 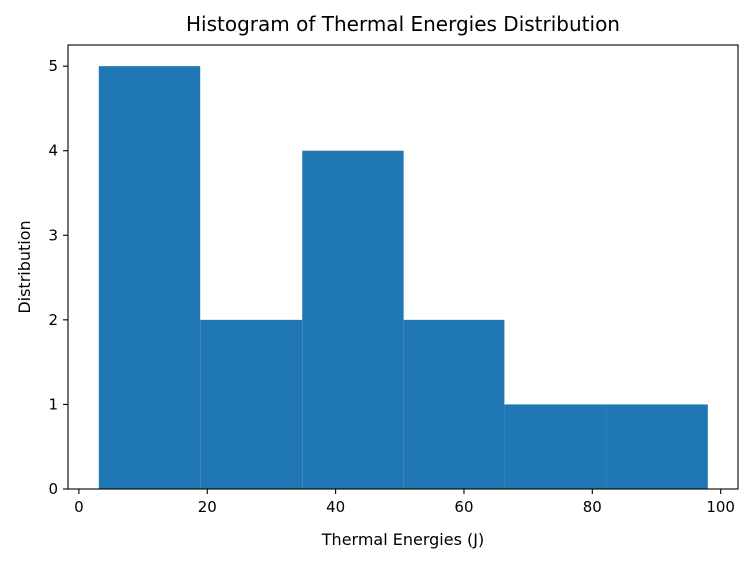 I want to click on x-tick-label: 100, so click(x=720, y=507).